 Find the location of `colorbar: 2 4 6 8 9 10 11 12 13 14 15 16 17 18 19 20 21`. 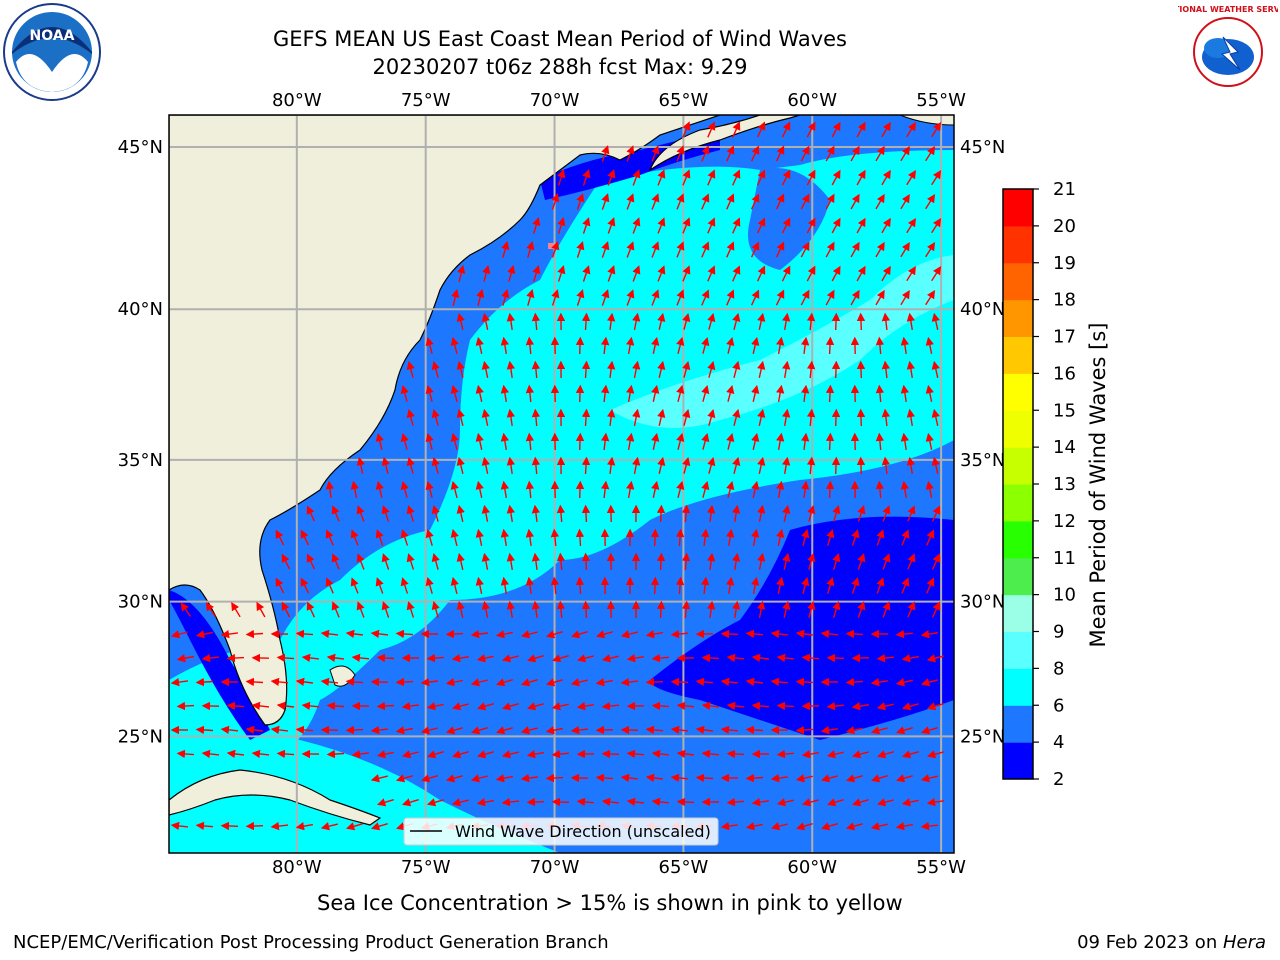

colorbar: 2 4 6 8 9 10 11 12 13 14 15 16 17 18 19 20 21 is located at coordinates (1039, 484).